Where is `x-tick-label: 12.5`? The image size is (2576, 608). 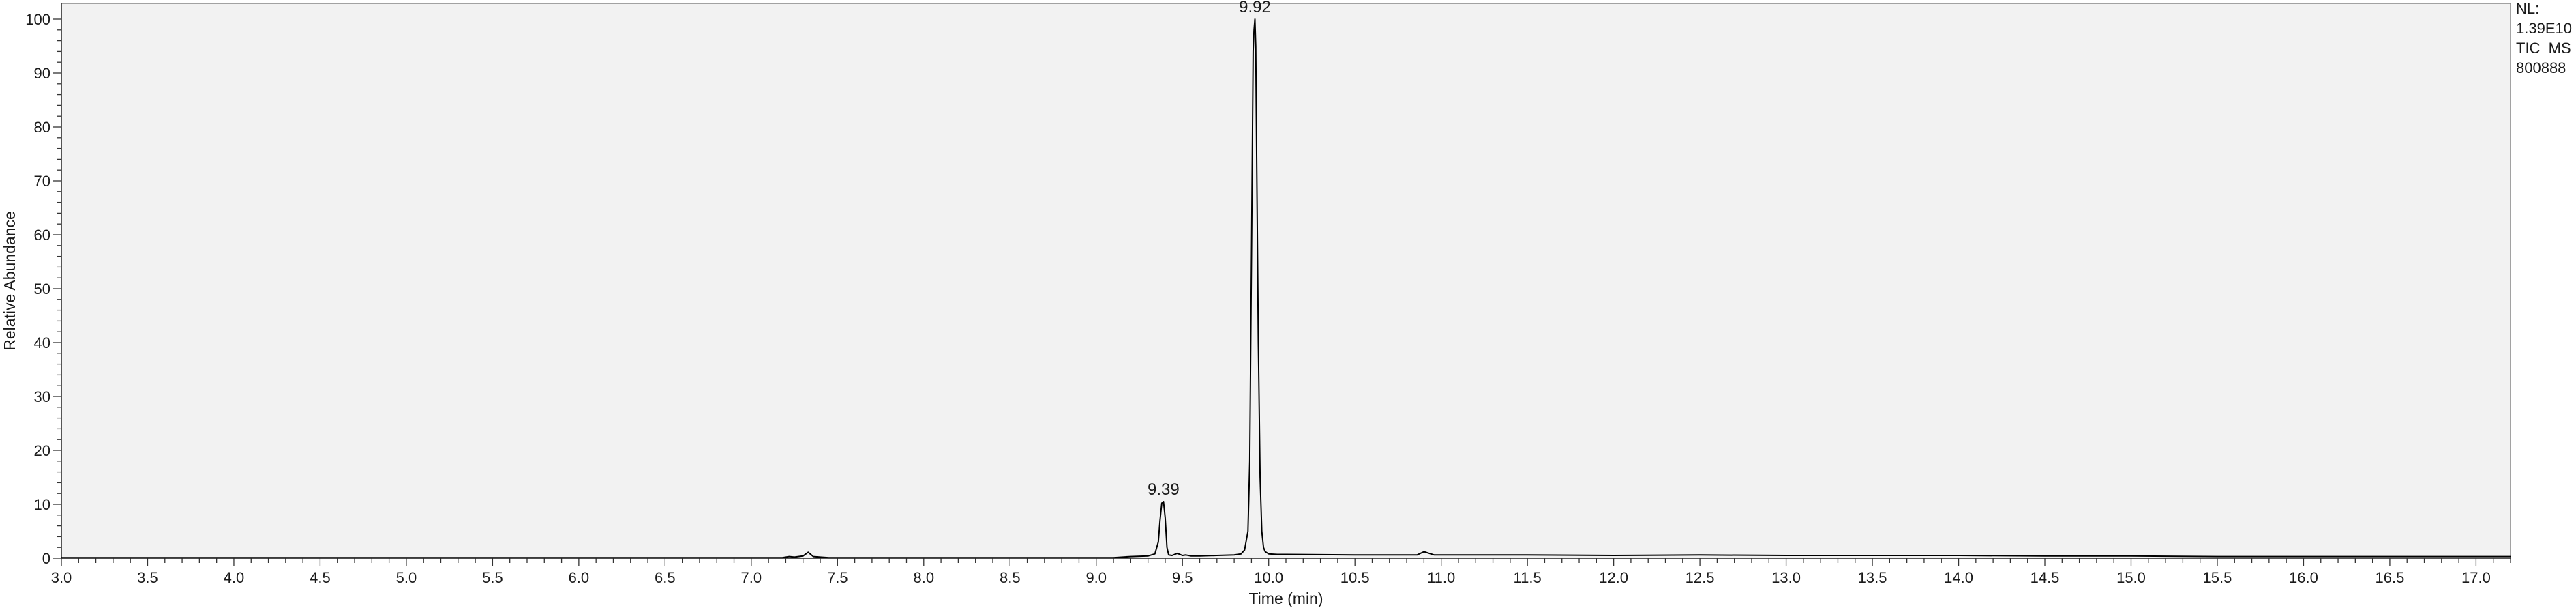 x-tick-label: 12.5 is located at coordinates (1700, 577).